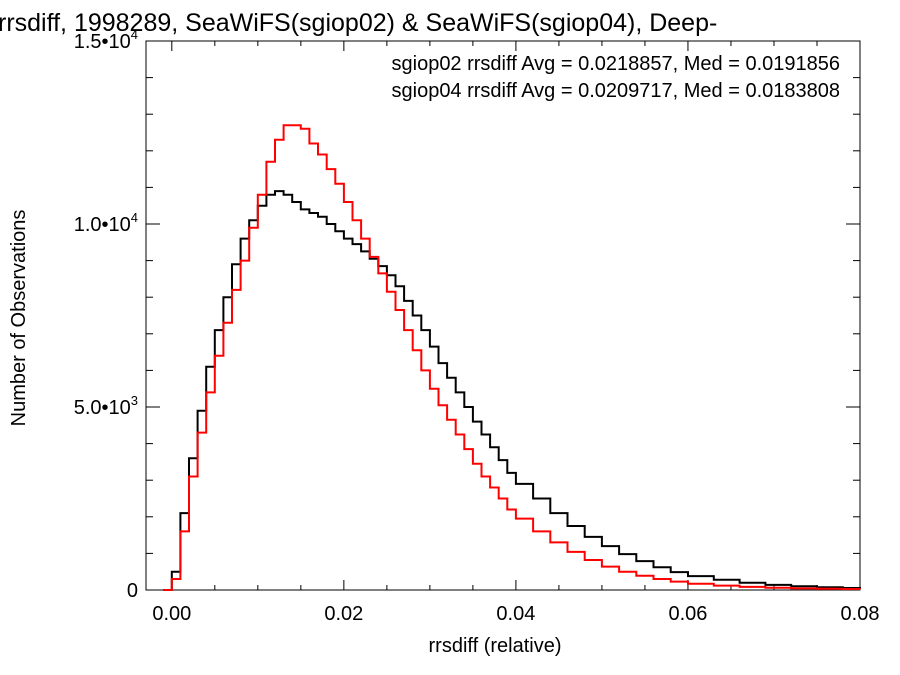  I want to click on y-axis-label: Number of Observations, so click(19, 318).